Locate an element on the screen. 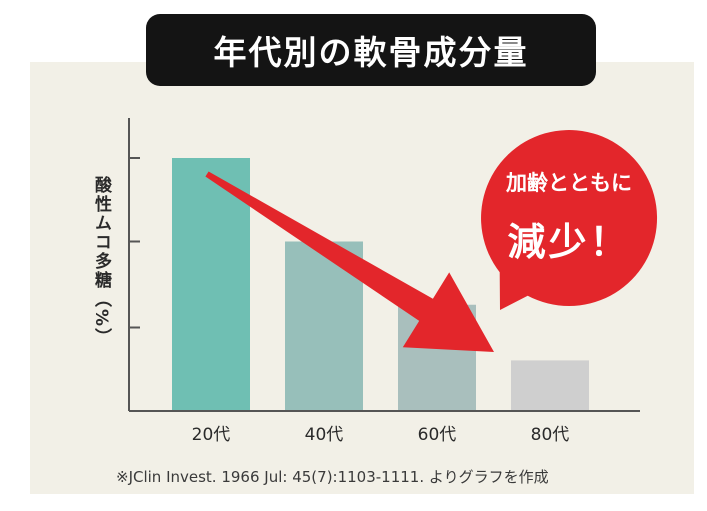 This screenshot has width=707, height=511. decline-arrow is located at coordinates (349, 261).